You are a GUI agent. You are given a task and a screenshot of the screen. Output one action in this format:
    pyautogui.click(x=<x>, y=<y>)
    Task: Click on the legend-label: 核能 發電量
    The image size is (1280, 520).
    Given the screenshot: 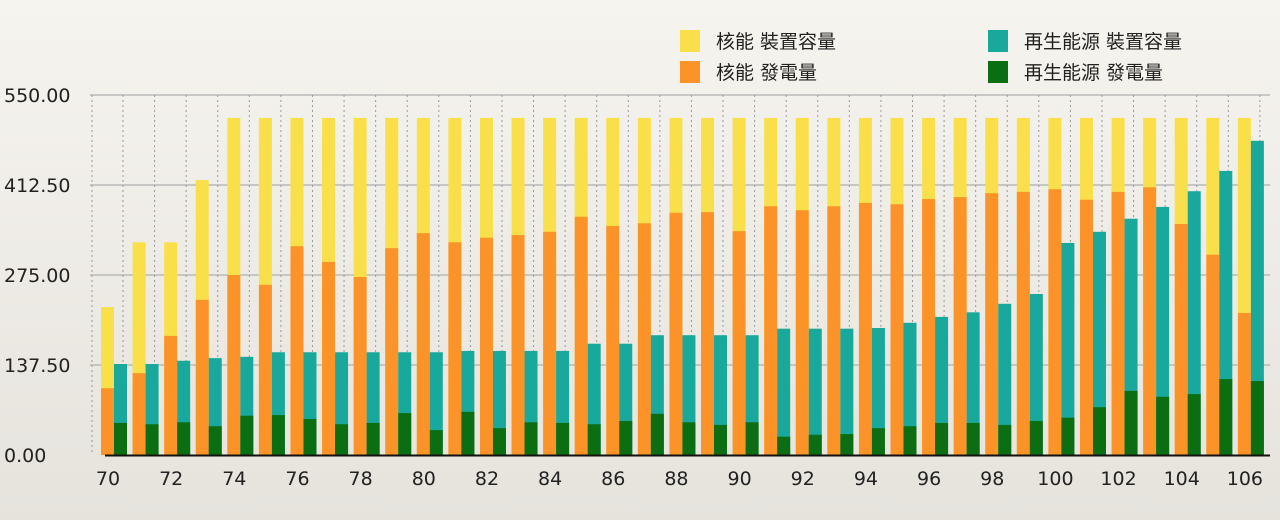 What is the action you would take?
    pyautogui.click(x=767, y=73)
    